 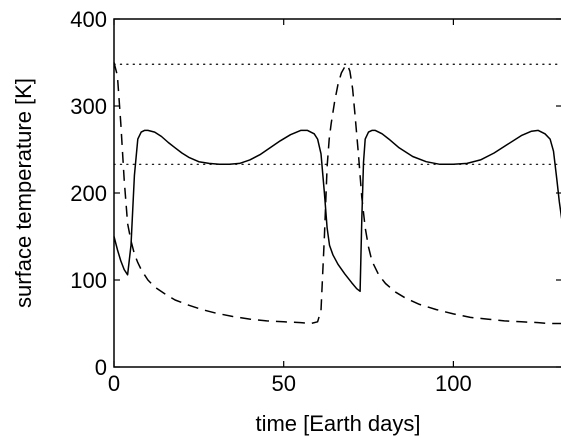 What do you see at coordinates (23, 193) in the screenshot?
I see `y-axis-label: surface temperature [K]` at bounding box center [23, 193].